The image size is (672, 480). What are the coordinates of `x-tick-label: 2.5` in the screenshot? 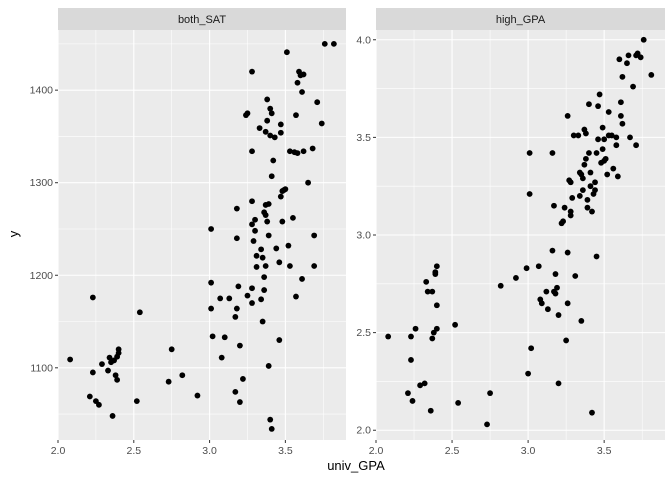 It's located at (133, 451).